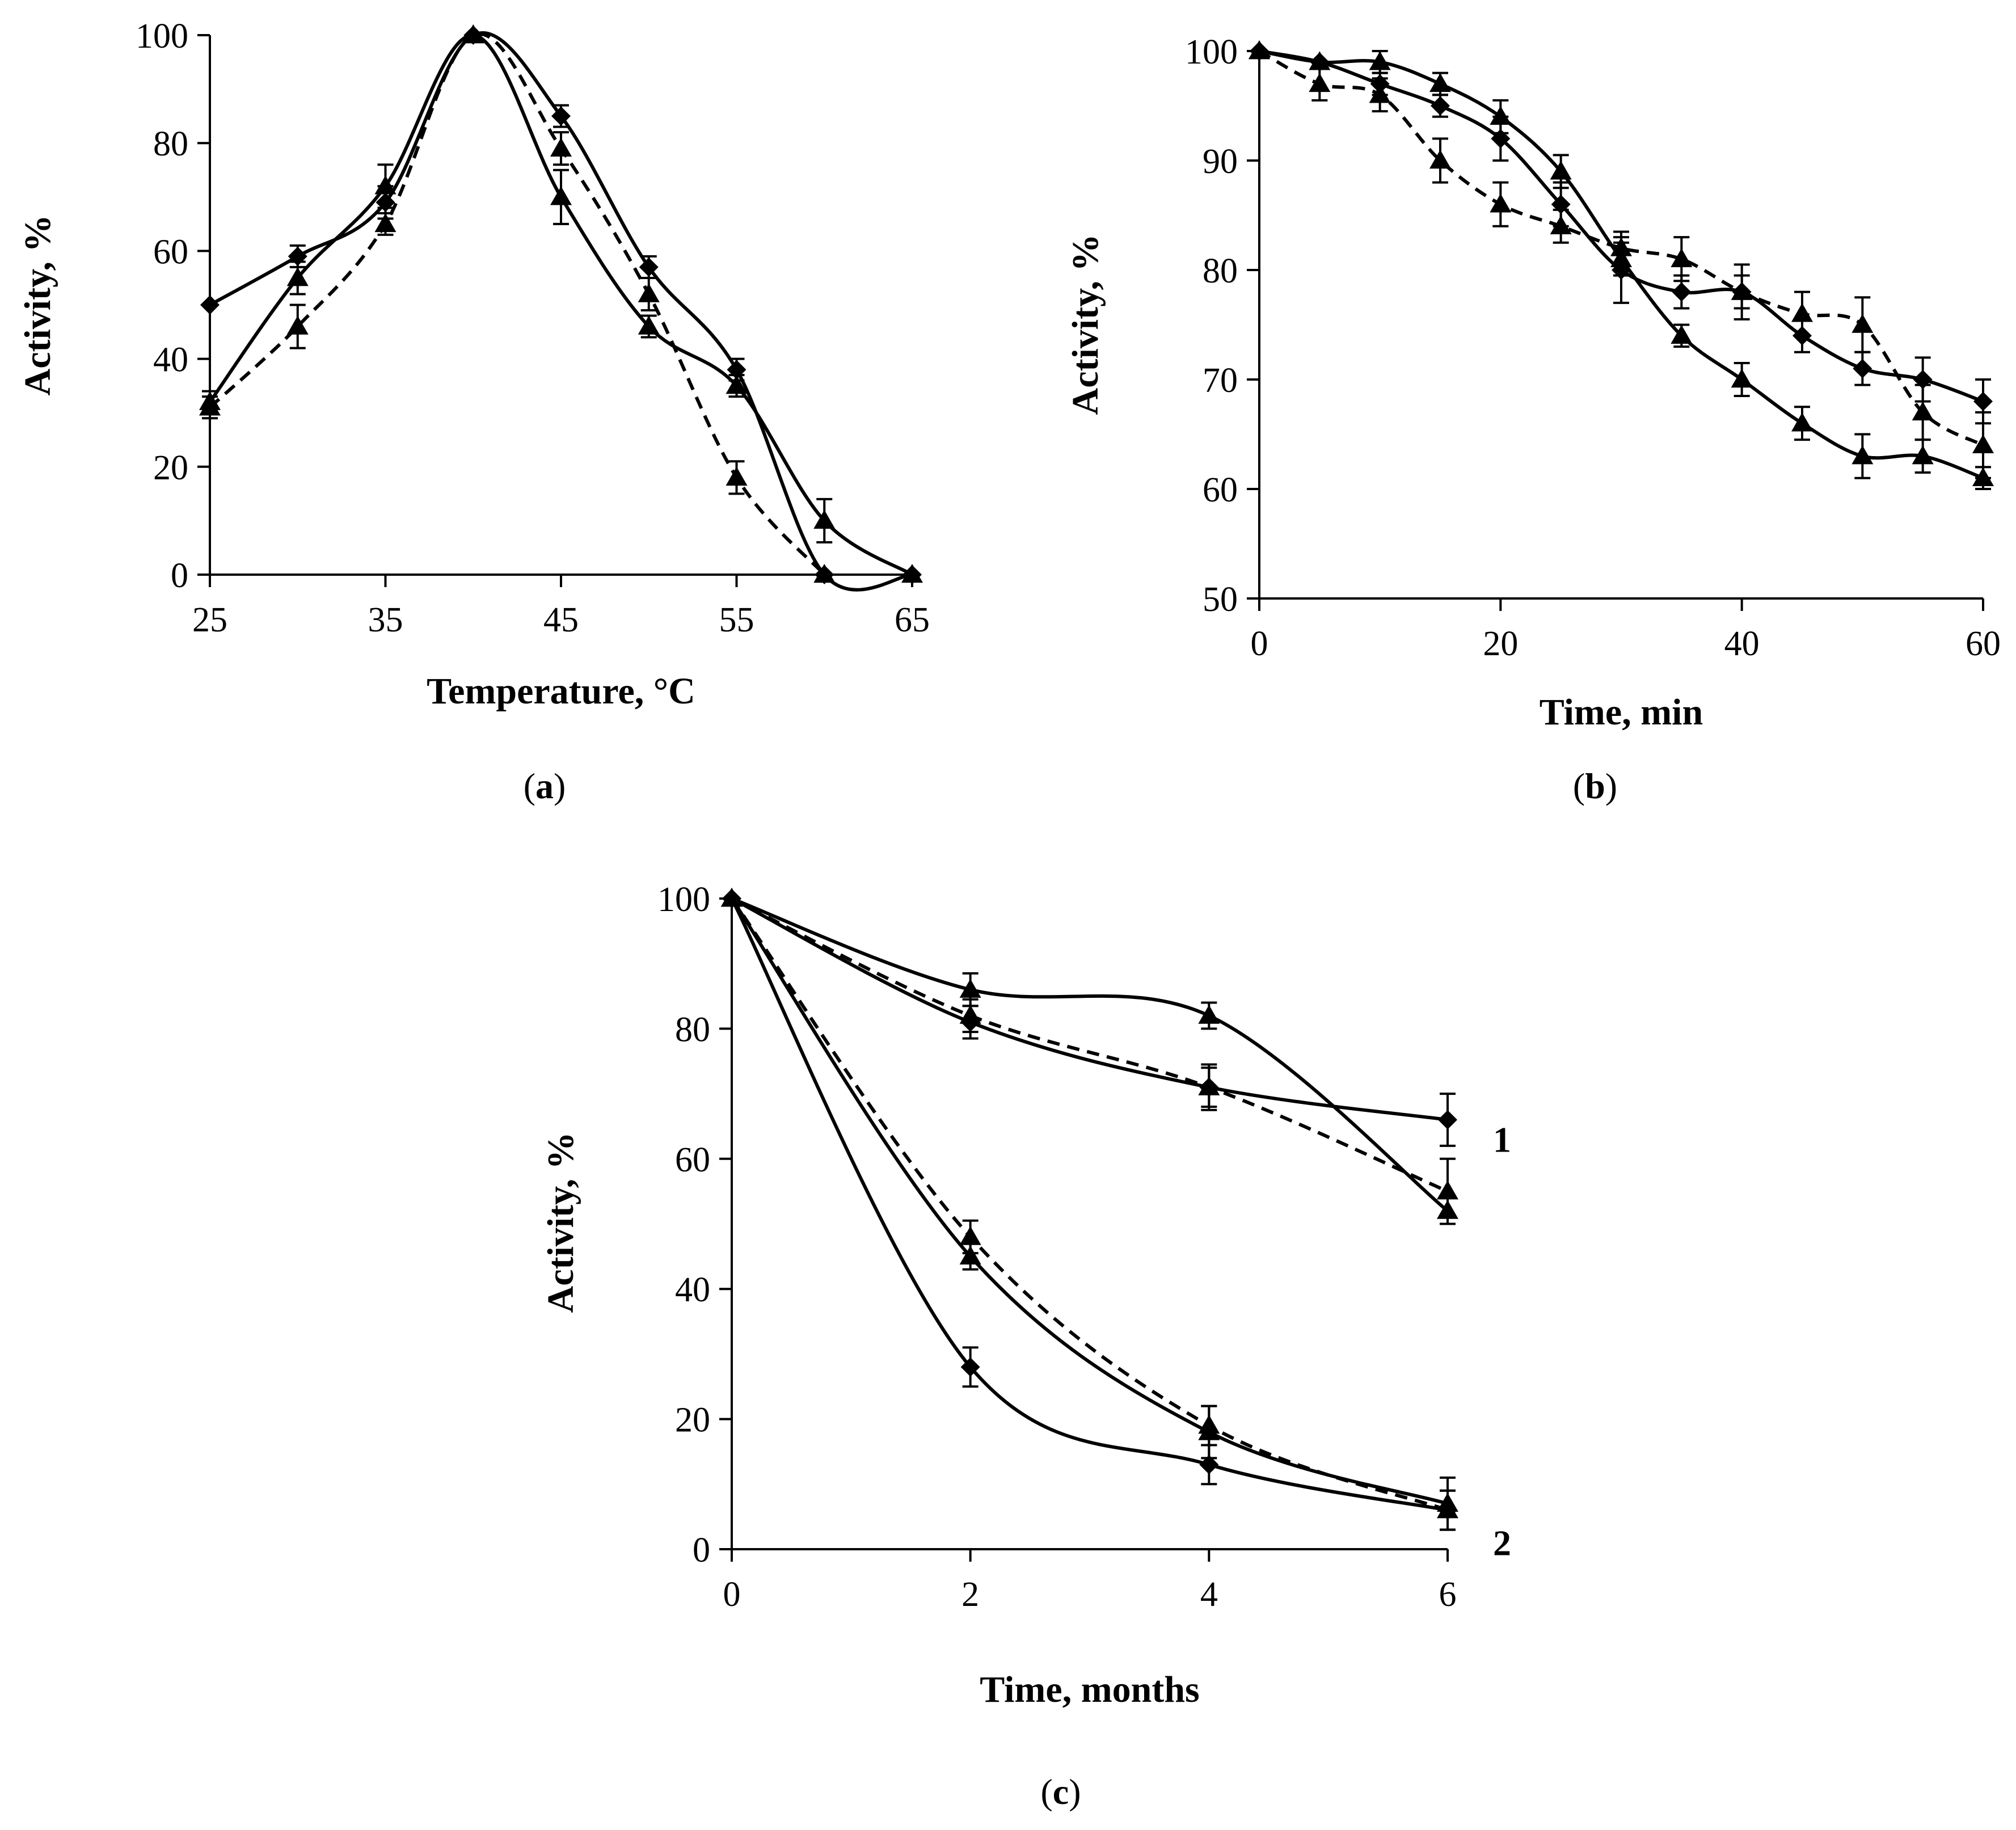  What do you see at coordinates (1209, 1594) in the screenshot?
I see `x-tick-label: 4` at bounding box center [1209, 1594].